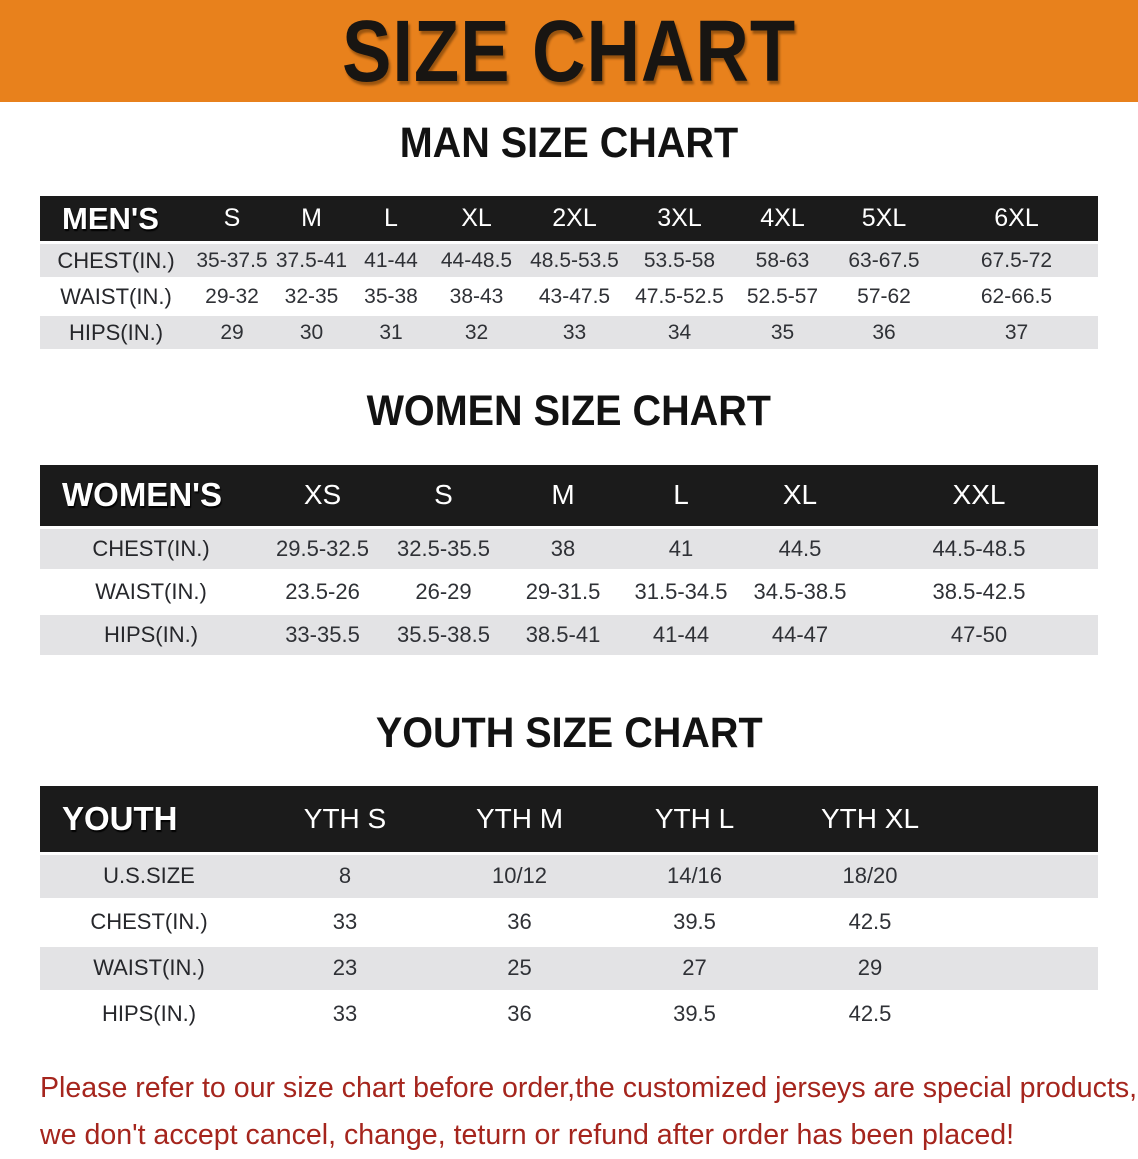  What do you see at coordinates (345, 818) in the screenshot?
I see `size-column-header: YTH S` at bounding box center [345, 818].